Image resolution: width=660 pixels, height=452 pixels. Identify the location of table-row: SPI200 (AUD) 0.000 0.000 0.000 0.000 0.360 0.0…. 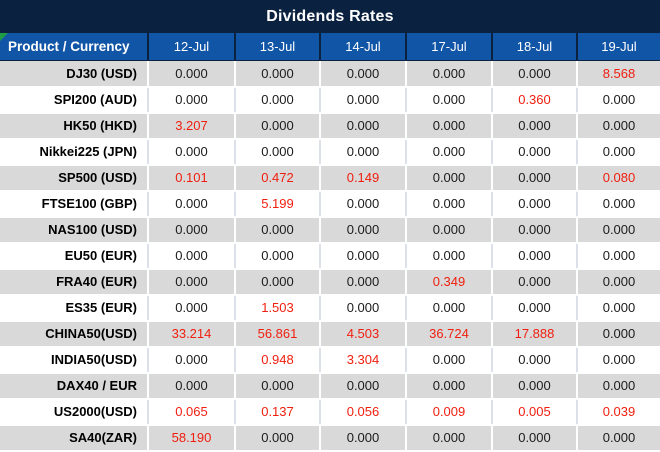
(330, 100).